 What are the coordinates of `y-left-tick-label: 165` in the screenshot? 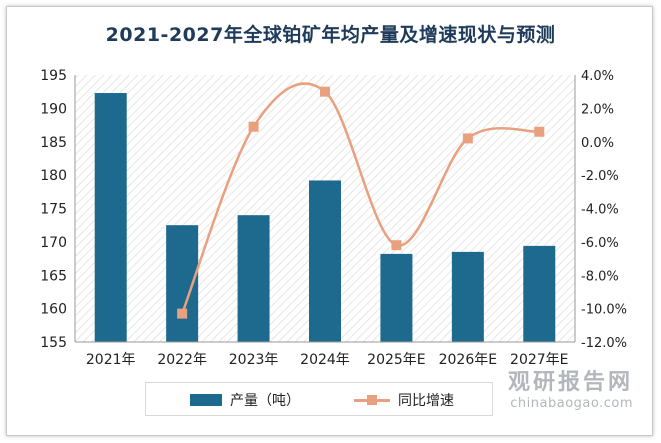 It's located at (53, 276).